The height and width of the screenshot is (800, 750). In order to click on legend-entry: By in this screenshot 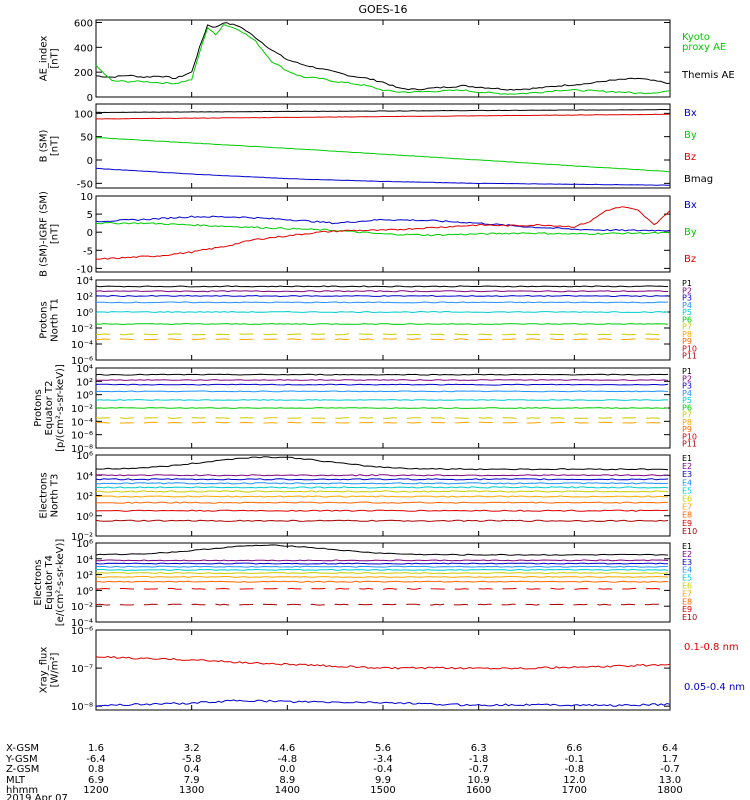, I will do `click(690, 232)`.